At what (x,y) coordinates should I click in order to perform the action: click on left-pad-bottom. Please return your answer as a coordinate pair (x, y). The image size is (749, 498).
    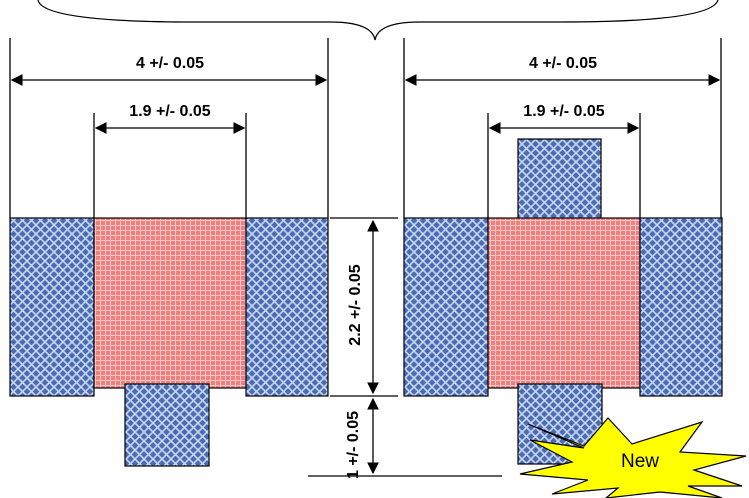
    Looking at the image, I should click on (167, 425).